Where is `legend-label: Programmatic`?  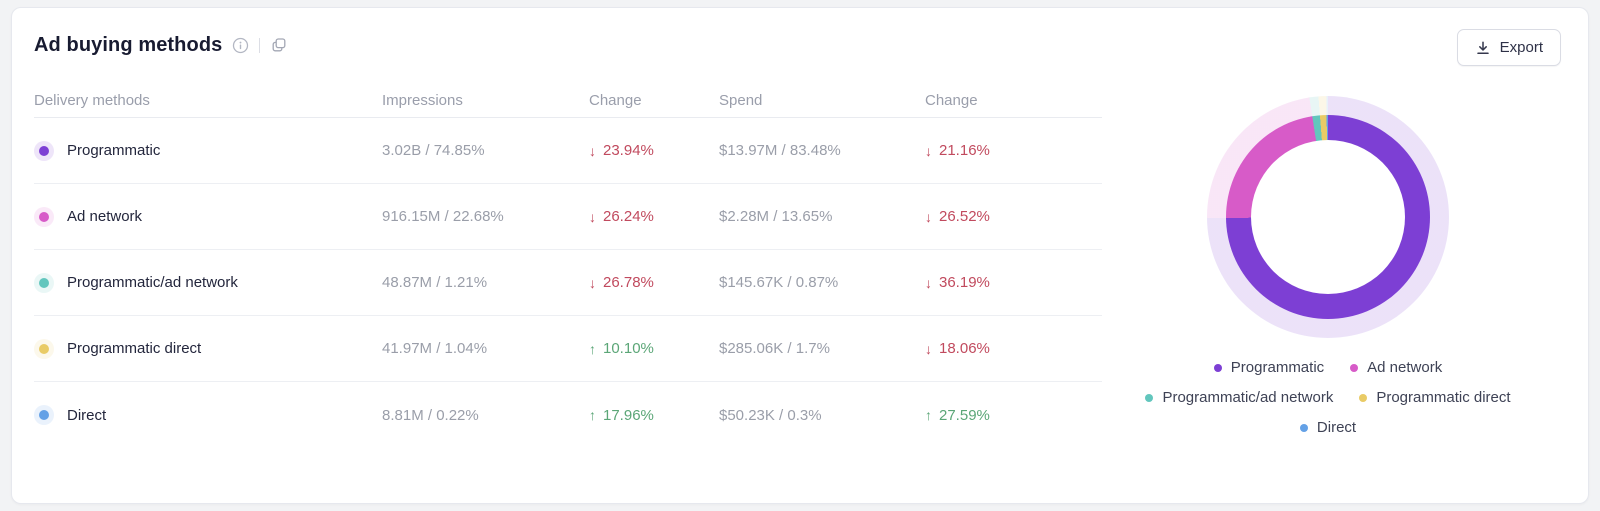
legend-label: Programmatic is located at coordinates (1277, 367).